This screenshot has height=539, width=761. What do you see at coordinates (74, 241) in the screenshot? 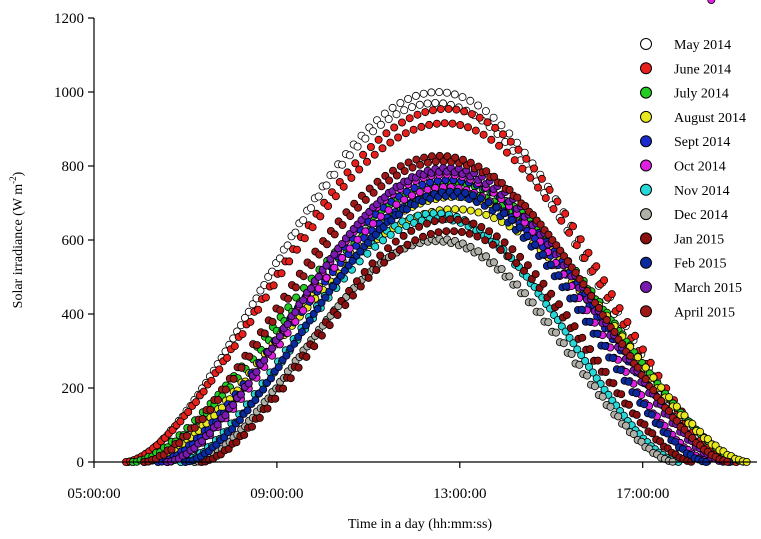
I see `y-ticks: 0 200 400 600 800 1000 1200` at bounding box center [74, 241].